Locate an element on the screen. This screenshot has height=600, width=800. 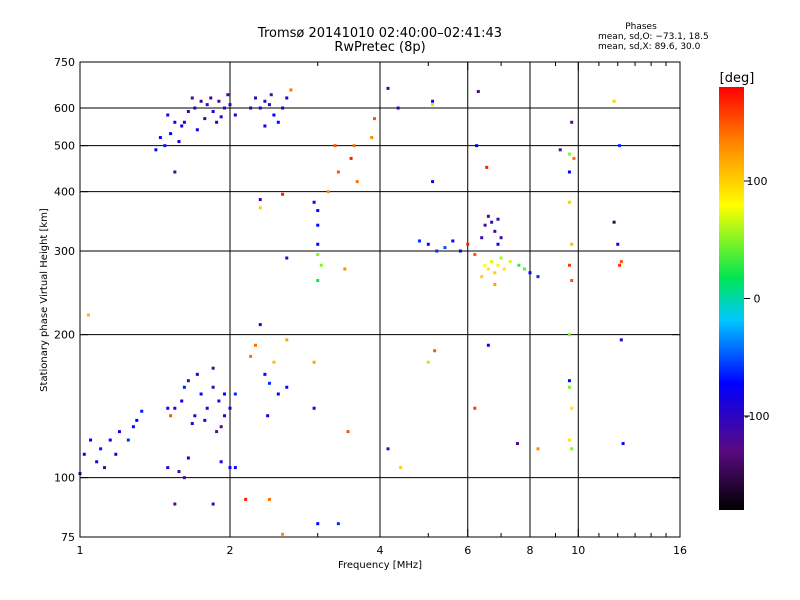
x-tick-label: 6 is located at coordinates (467, 550).